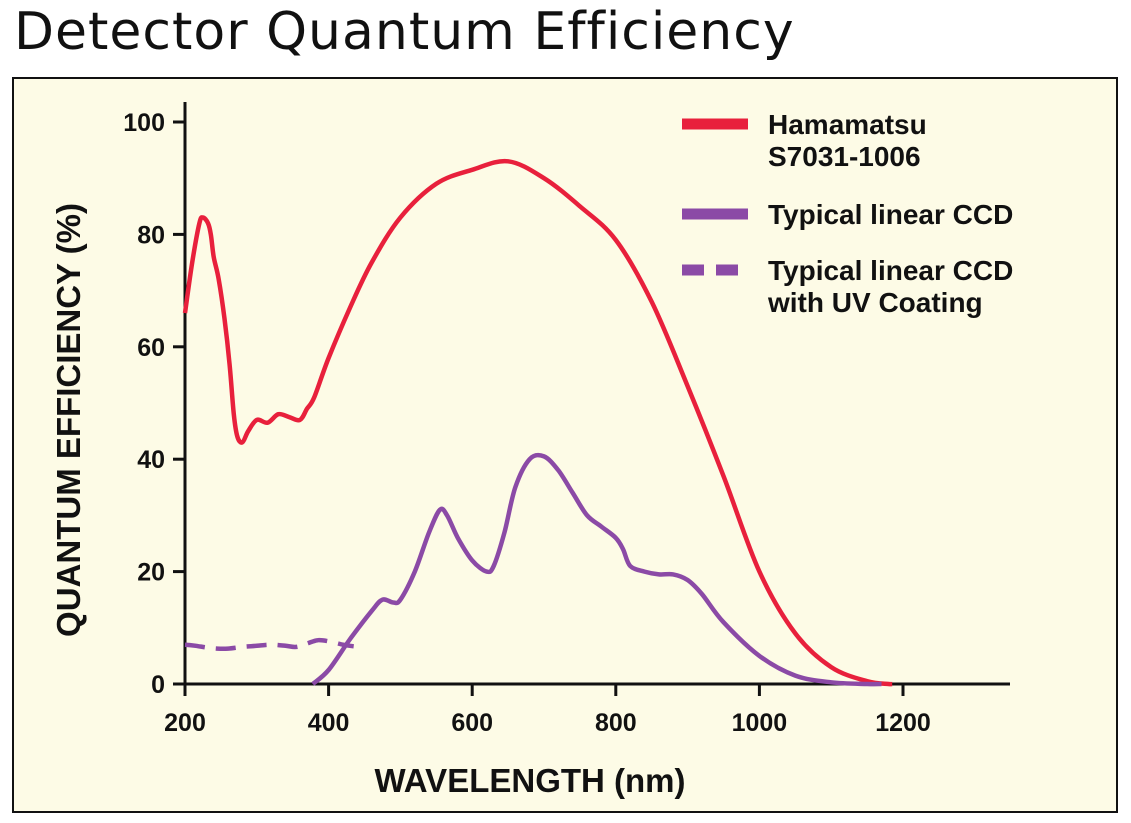 The width and height of the screenshot is (1131, 823). I want to click on x-tick-label: 1200, so click(903, 723).